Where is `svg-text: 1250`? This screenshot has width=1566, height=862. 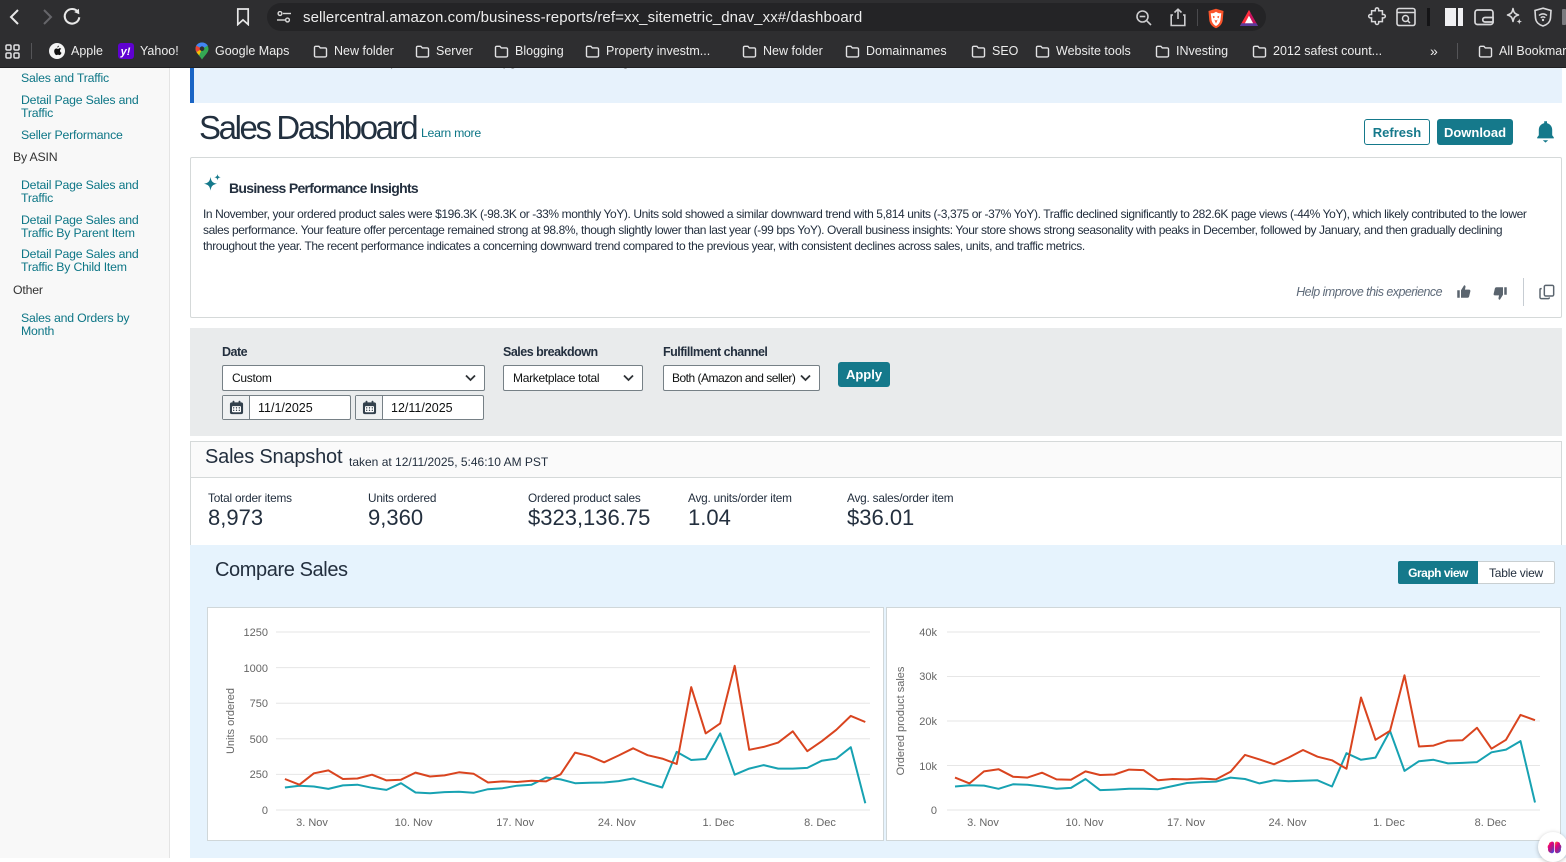
svg-text: 1250 is located at coordinates (256, 633).